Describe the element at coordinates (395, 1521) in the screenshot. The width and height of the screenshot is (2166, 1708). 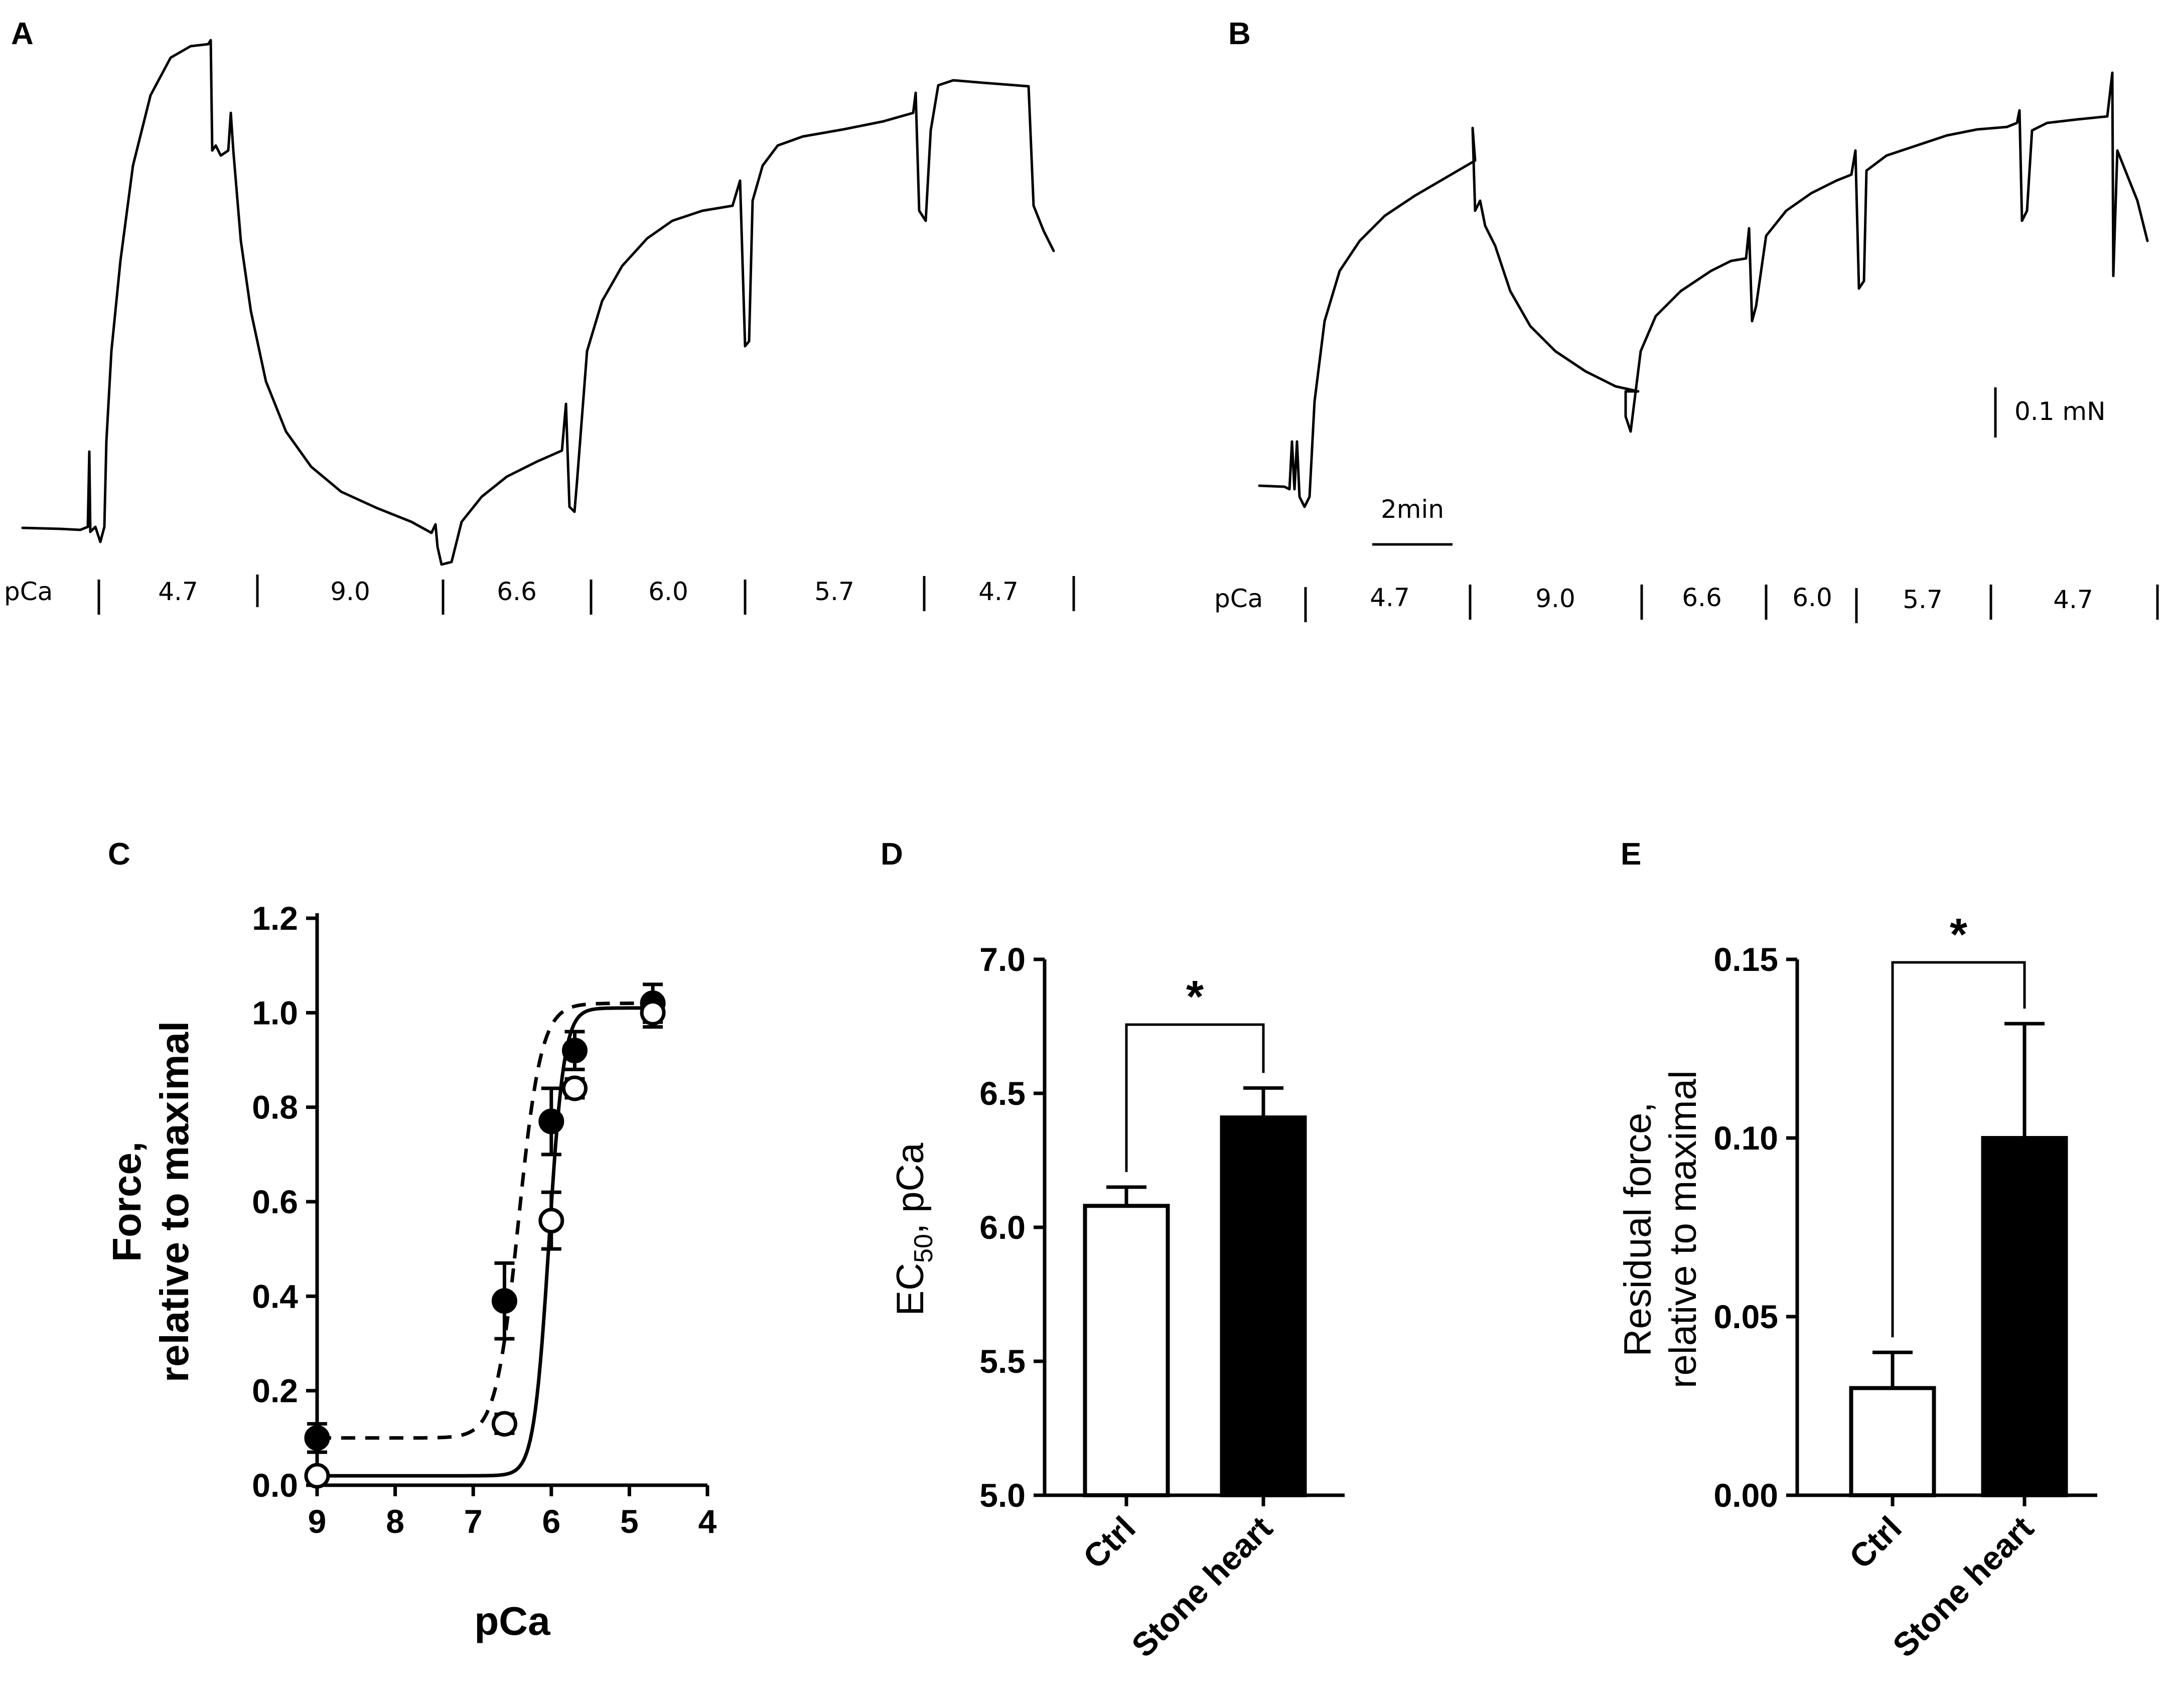
I see `x-tick-label: 8` at that location.